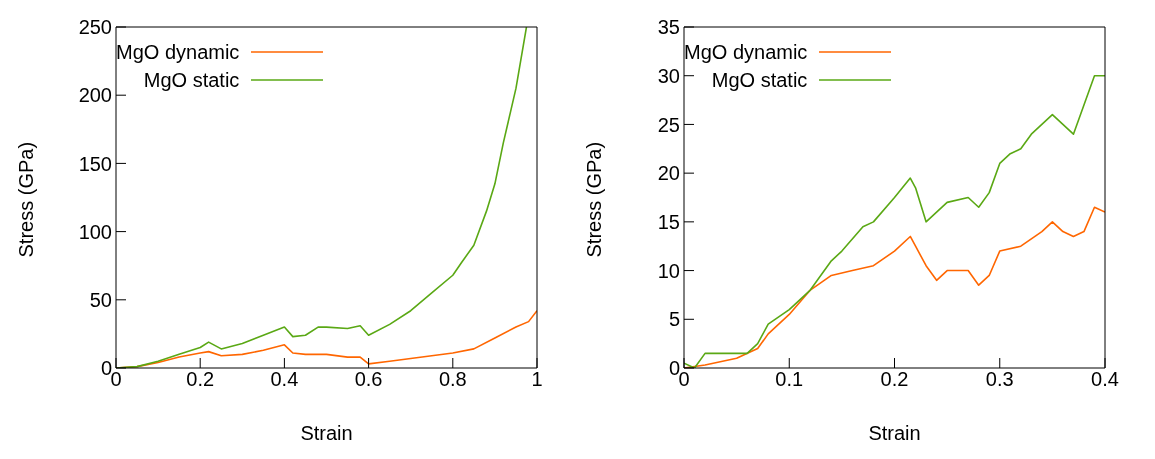 The image size is (1155, 459). What do you see at coordinates (95, 95) in the screenshot?
I see `y-tick-label: 200` at bounding box center [95, 95].